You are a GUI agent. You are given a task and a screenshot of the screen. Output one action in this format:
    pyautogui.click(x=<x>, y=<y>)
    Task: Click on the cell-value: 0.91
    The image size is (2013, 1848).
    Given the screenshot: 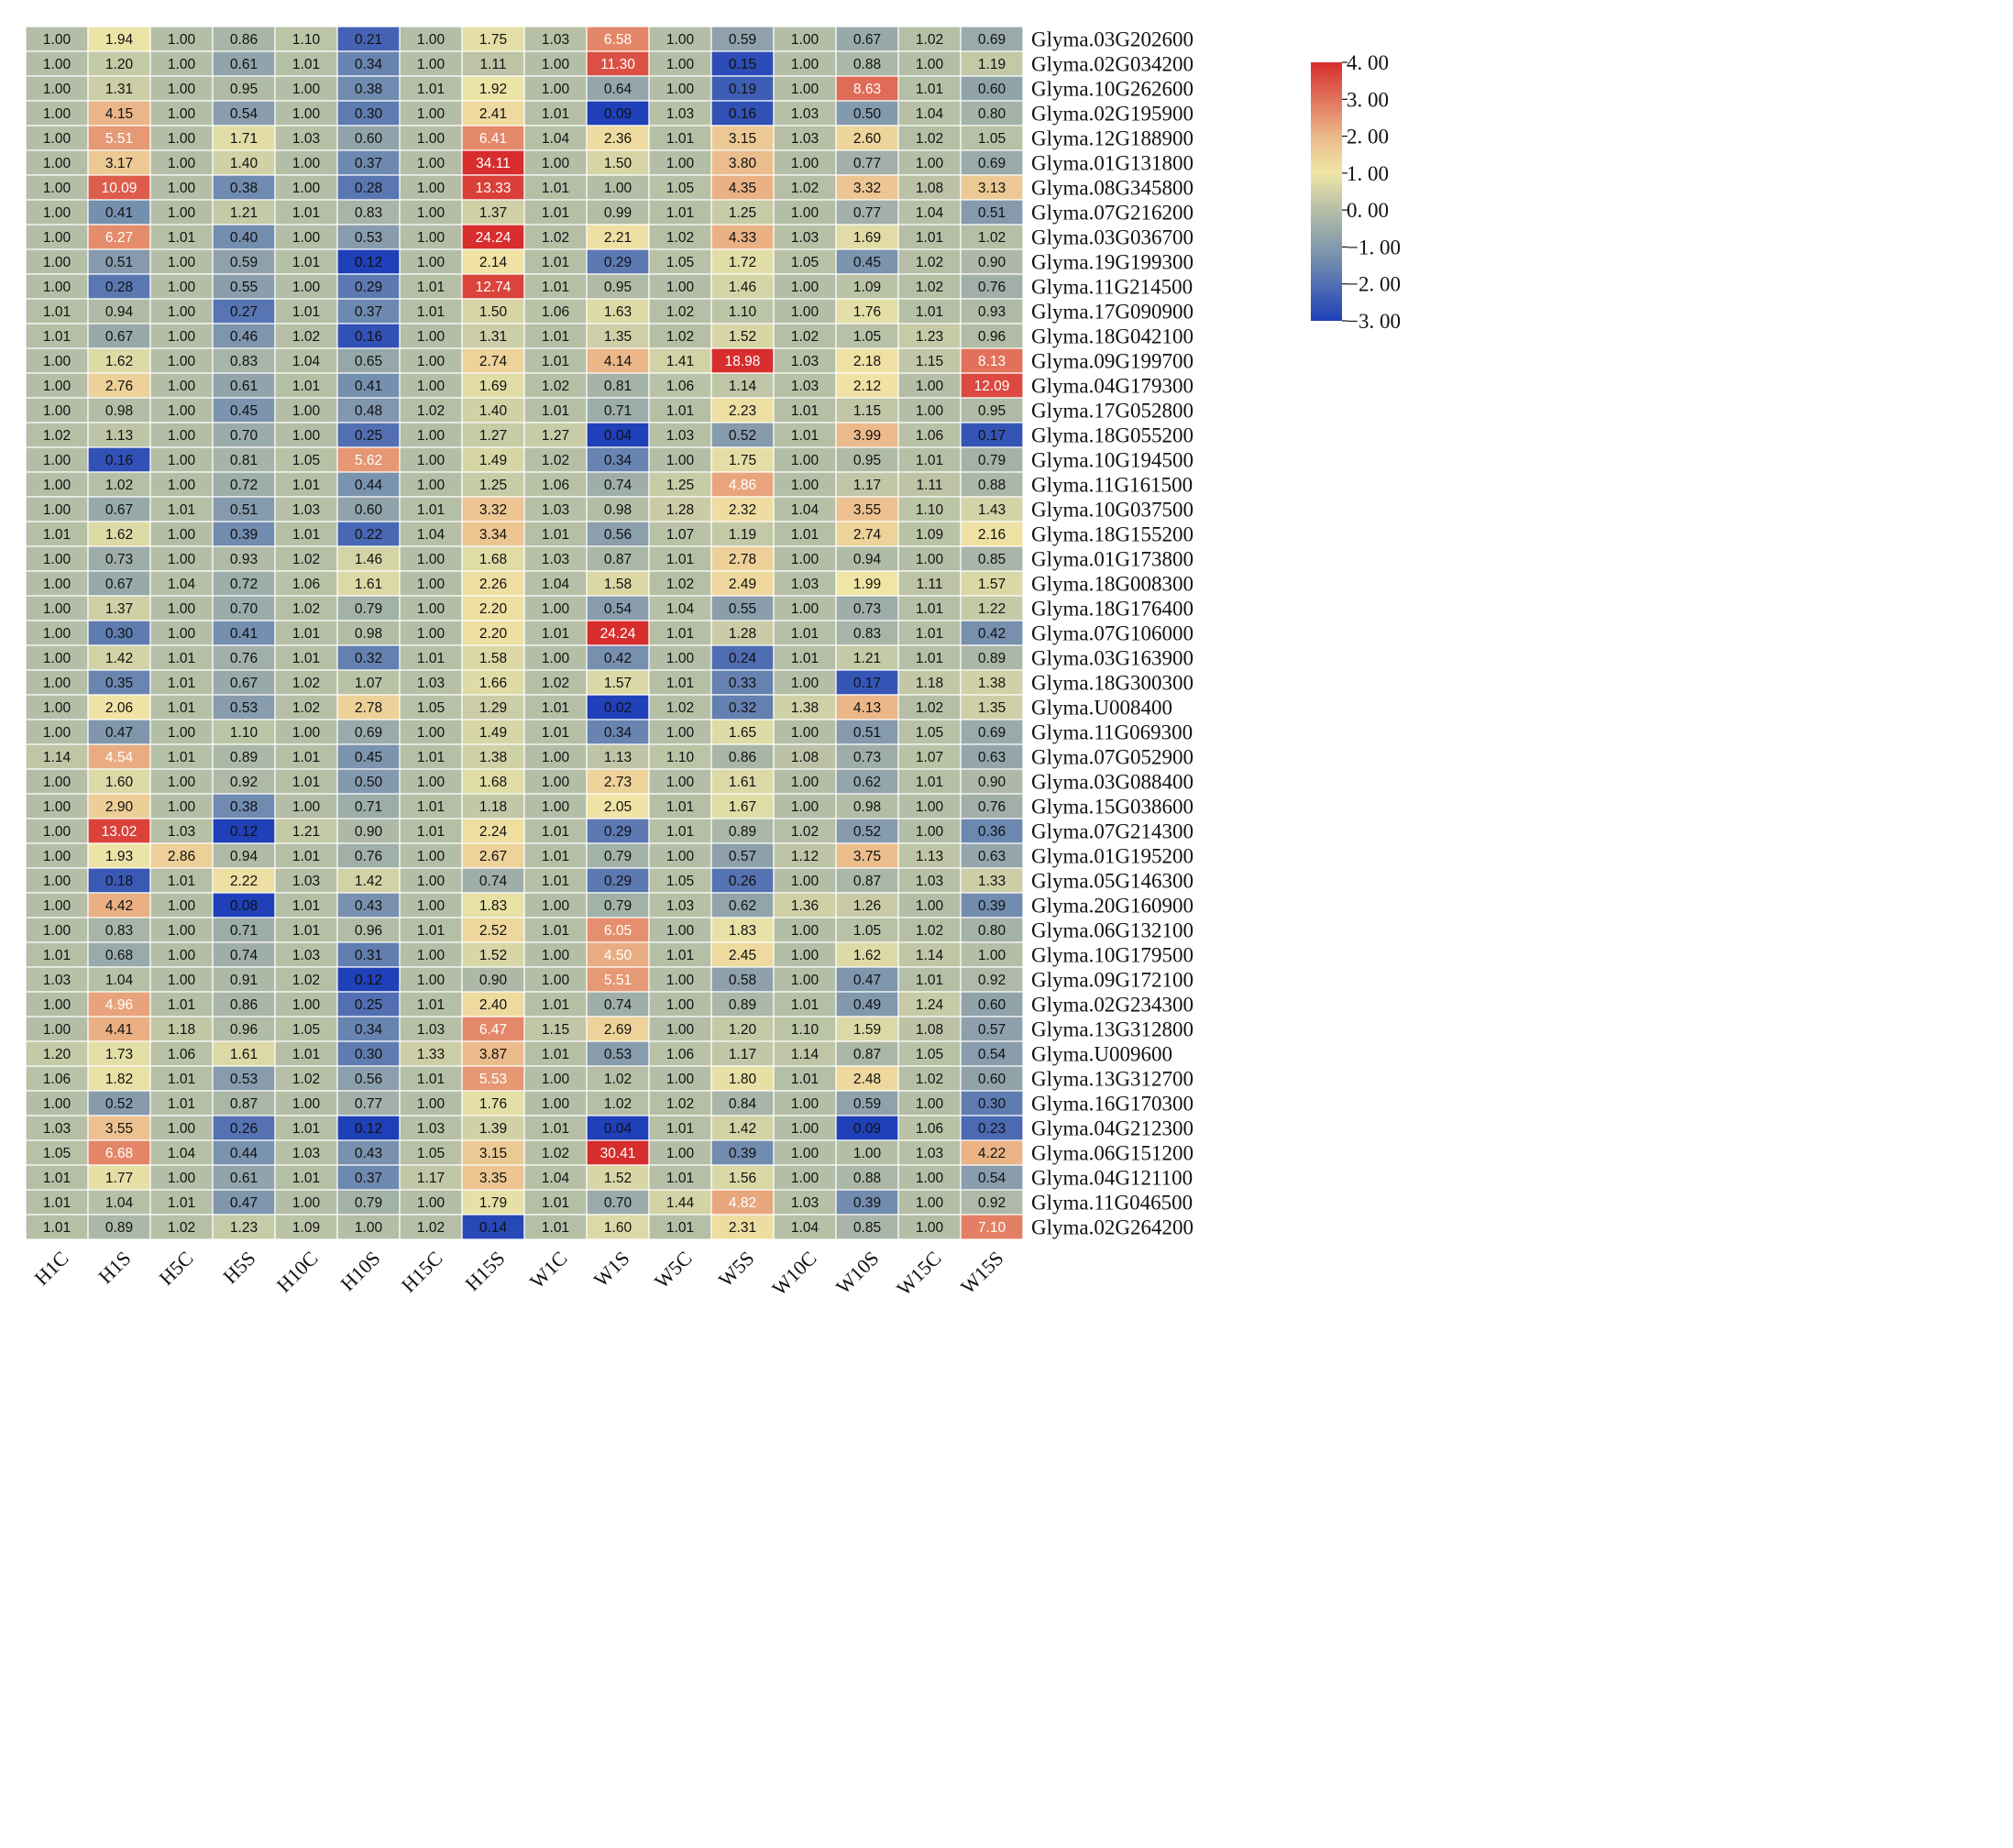 What is the action you would take?
    pyautogui.click(x=244, y=980)
    